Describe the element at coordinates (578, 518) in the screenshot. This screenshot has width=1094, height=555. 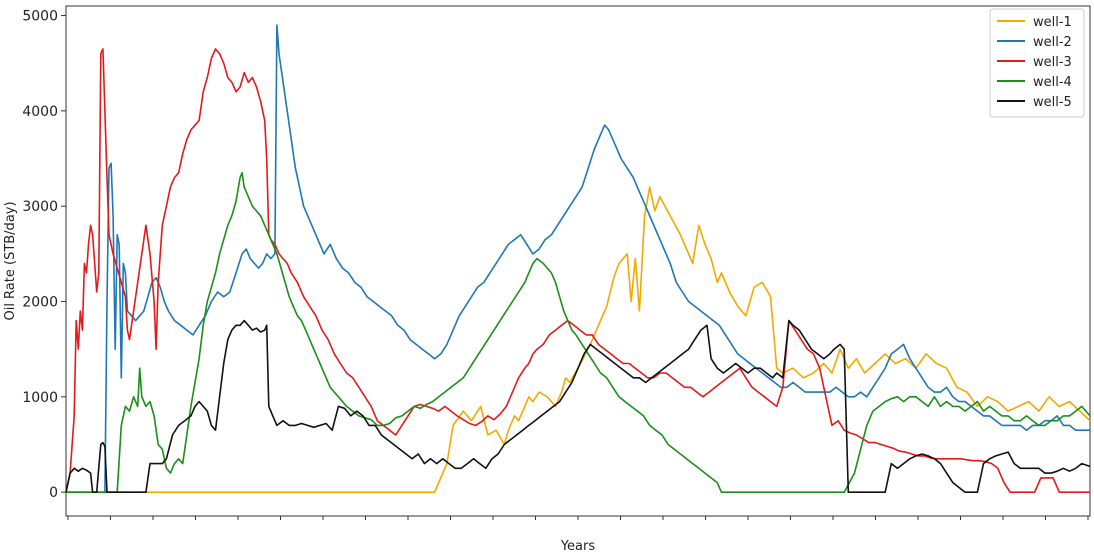
I see `x-axis` at that location.